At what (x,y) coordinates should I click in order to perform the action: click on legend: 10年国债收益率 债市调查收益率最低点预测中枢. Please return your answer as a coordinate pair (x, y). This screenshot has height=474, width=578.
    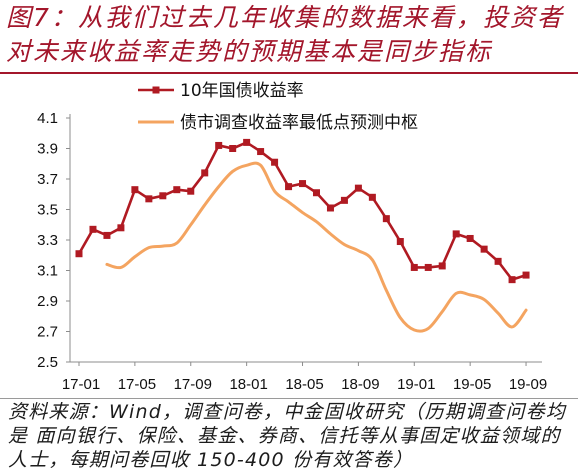
    Looking at the image, I should click on (278, 107).